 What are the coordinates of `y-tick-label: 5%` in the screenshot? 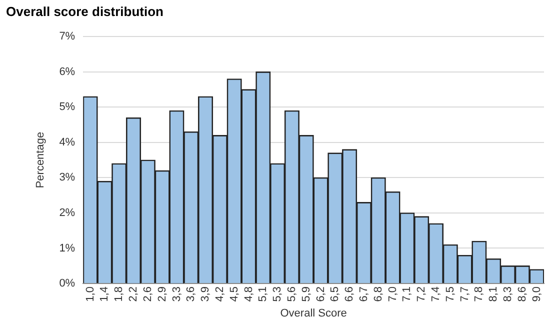 It's located at (67, 107).